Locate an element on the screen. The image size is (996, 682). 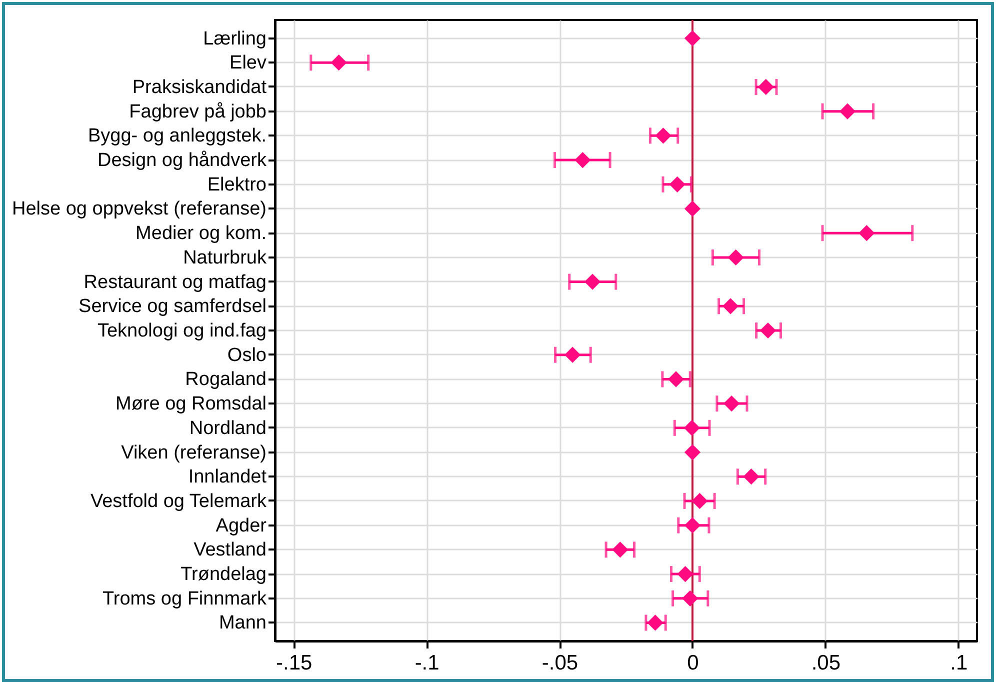
y-tick-label: Praksiskandidat is located at coordinates (200, 87).